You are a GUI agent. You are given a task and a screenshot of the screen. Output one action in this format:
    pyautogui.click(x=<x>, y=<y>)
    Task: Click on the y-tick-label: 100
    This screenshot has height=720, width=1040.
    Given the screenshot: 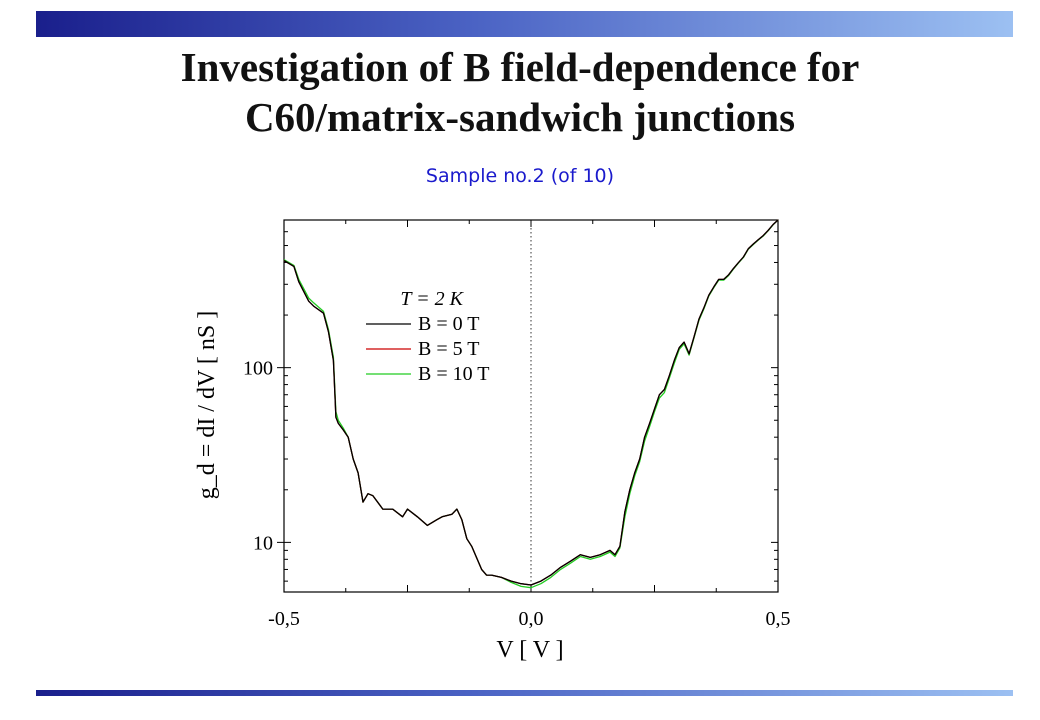 What is the action you would take?
    pyautogui.click(x=258, y=369)
    